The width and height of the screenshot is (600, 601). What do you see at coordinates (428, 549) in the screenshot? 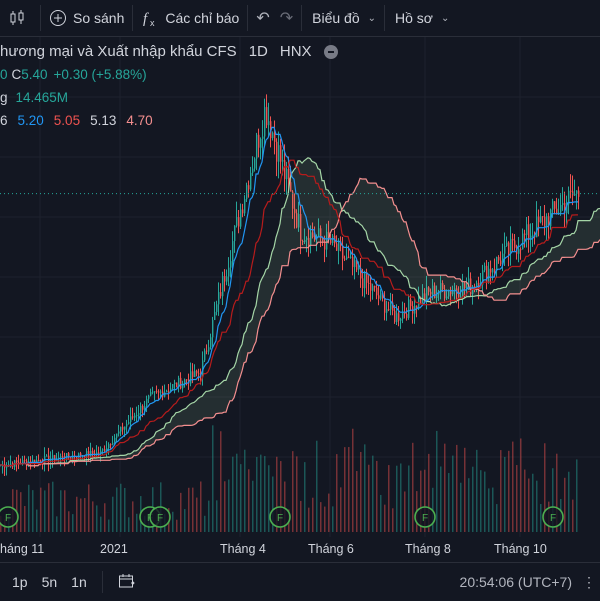
I see `x-tick-label: Tháng 8` at bounding box center [428, 549].